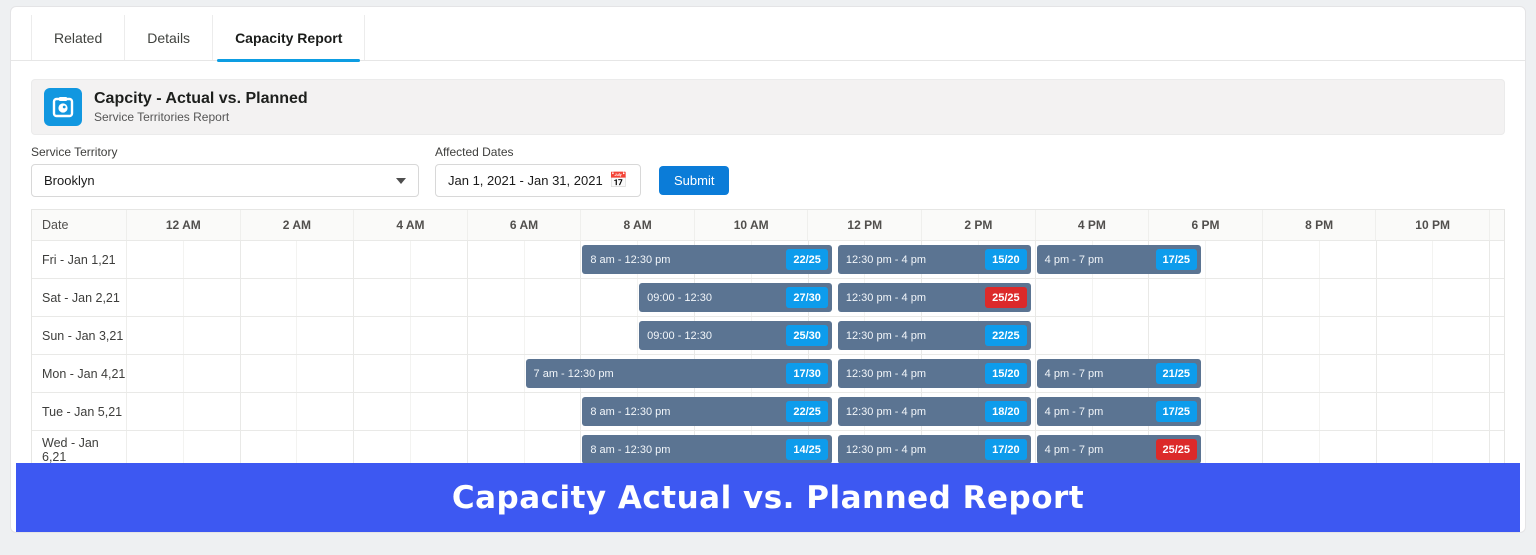 This screenshot has width=1536, height=555. Describe the element at coordinates (201, 98) in the screenshot. I see `report-title: Capcity - Actual vs. Planned` at that location.